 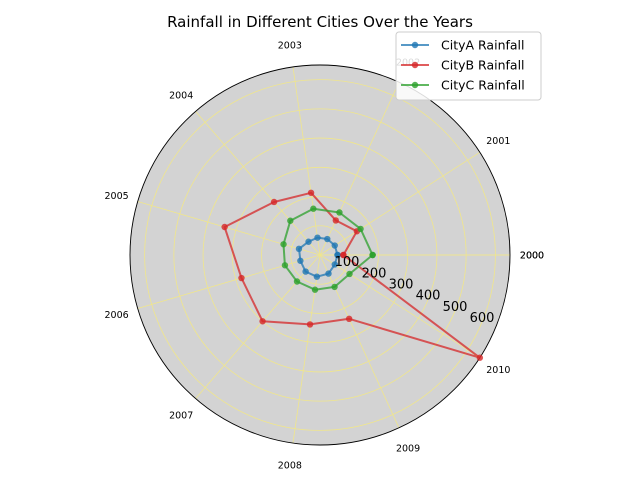 What do you see at coordinates (498, 141) in the screenshot?
I see `angle-tick-label: 2001` at bounding box center [498, 141].